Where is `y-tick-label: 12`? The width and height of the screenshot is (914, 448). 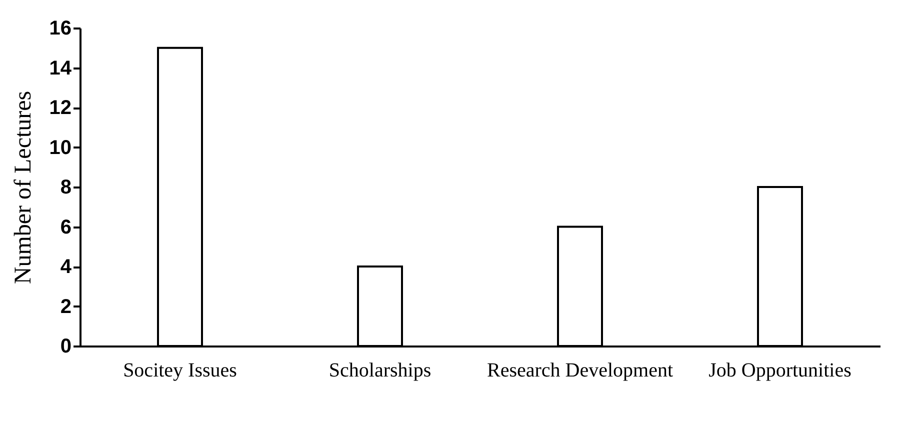 y-tick-label: 12 is located at coordinates (60, 108).